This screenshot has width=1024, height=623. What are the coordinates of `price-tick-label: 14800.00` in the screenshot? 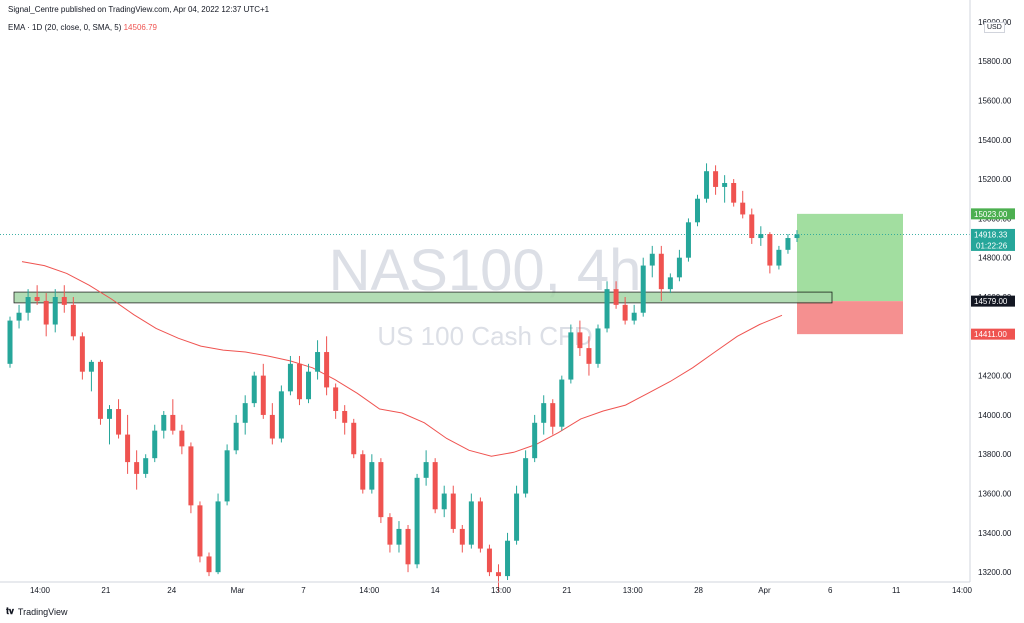 It's located at (995, 258).